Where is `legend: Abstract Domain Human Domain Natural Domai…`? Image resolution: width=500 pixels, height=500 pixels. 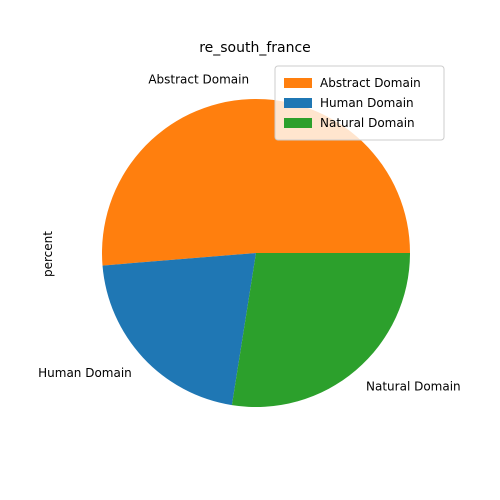
legend: Abstract Domain Human Domain Natural Domai… is located at coordinates (359, 103).